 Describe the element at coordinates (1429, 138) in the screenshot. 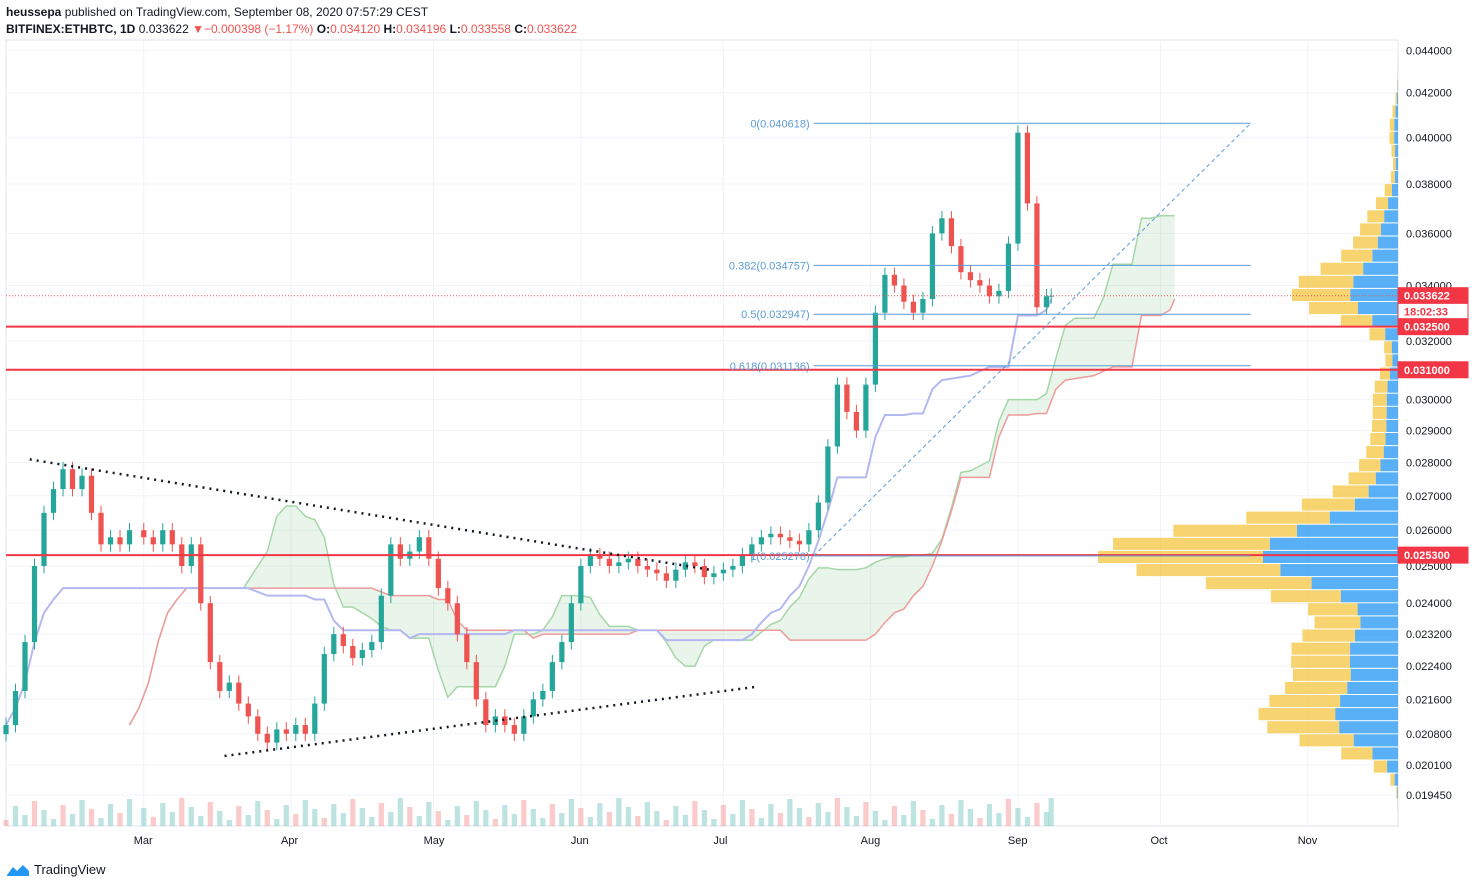

I see `y-tick-label: 0.040000` at that location.